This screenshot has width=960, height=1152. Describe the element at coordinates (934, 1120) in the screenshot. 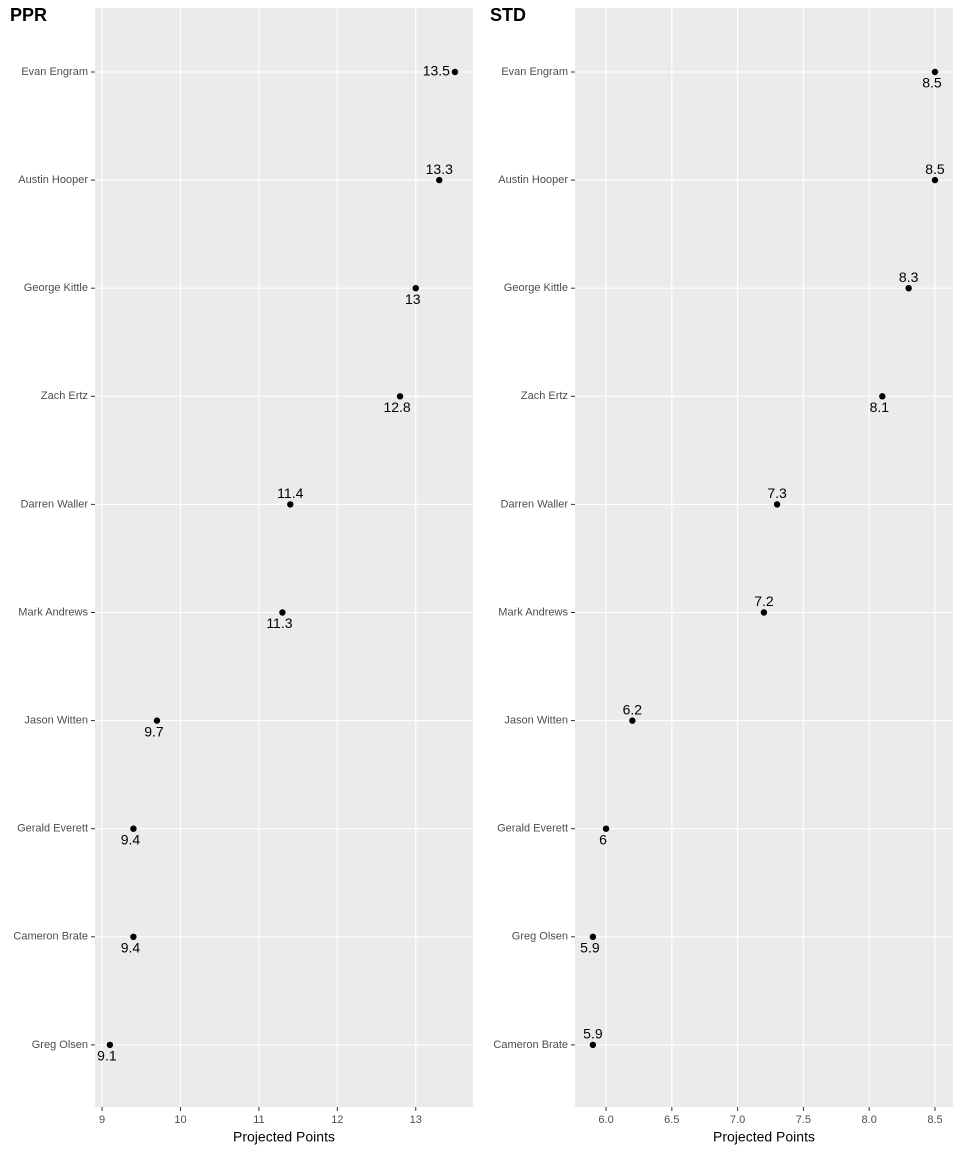

I see `x-tick-label: 8.5` at that location.